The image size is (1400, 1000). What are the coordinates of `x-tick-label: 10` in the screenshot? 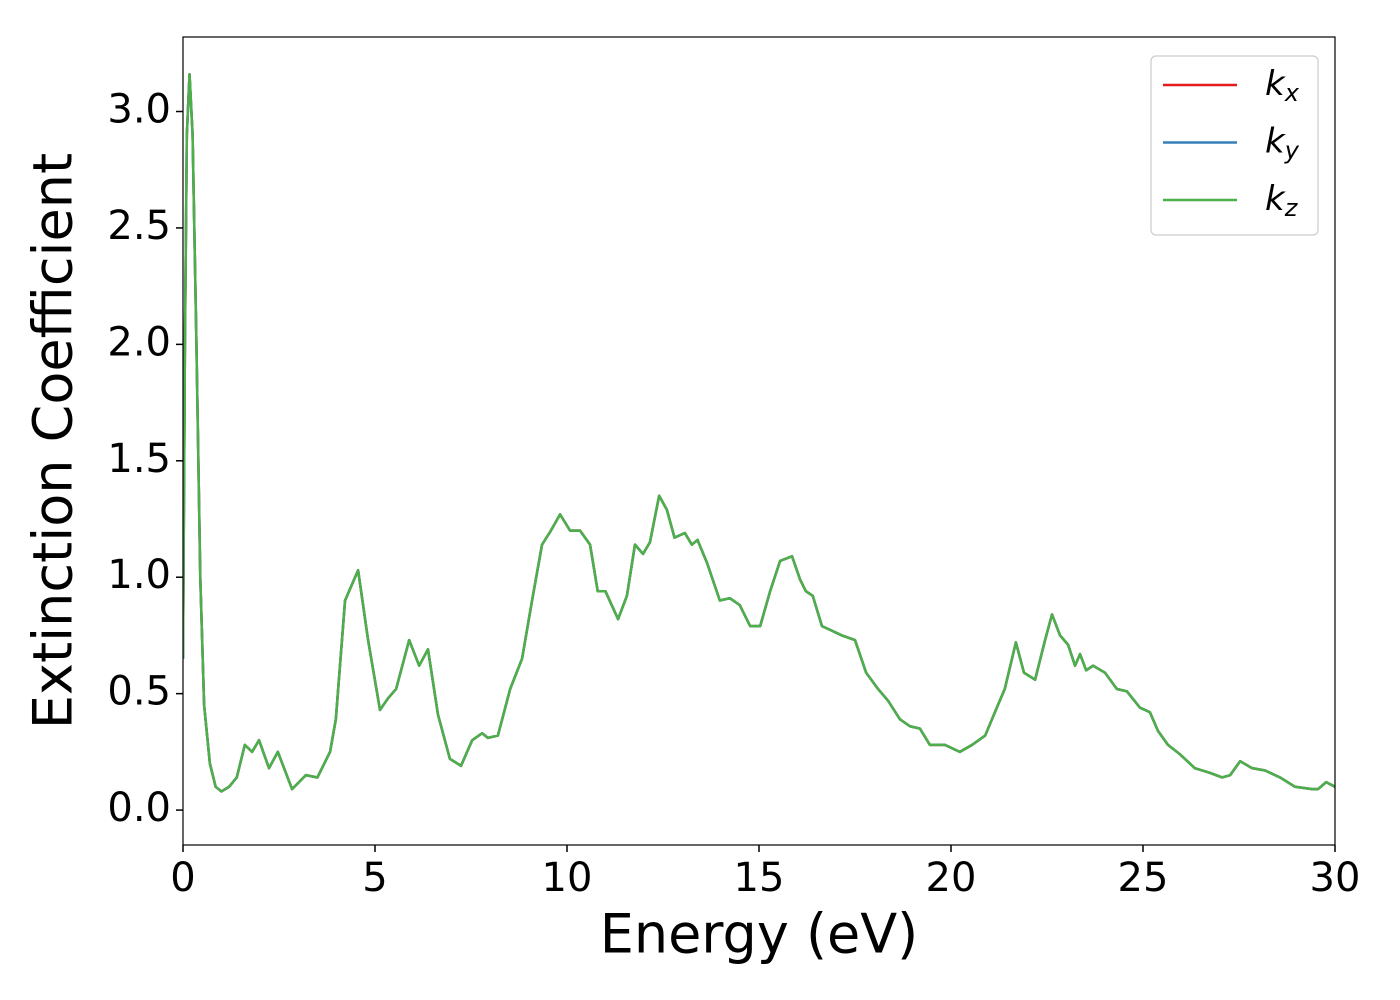 It's located at (567, 878).